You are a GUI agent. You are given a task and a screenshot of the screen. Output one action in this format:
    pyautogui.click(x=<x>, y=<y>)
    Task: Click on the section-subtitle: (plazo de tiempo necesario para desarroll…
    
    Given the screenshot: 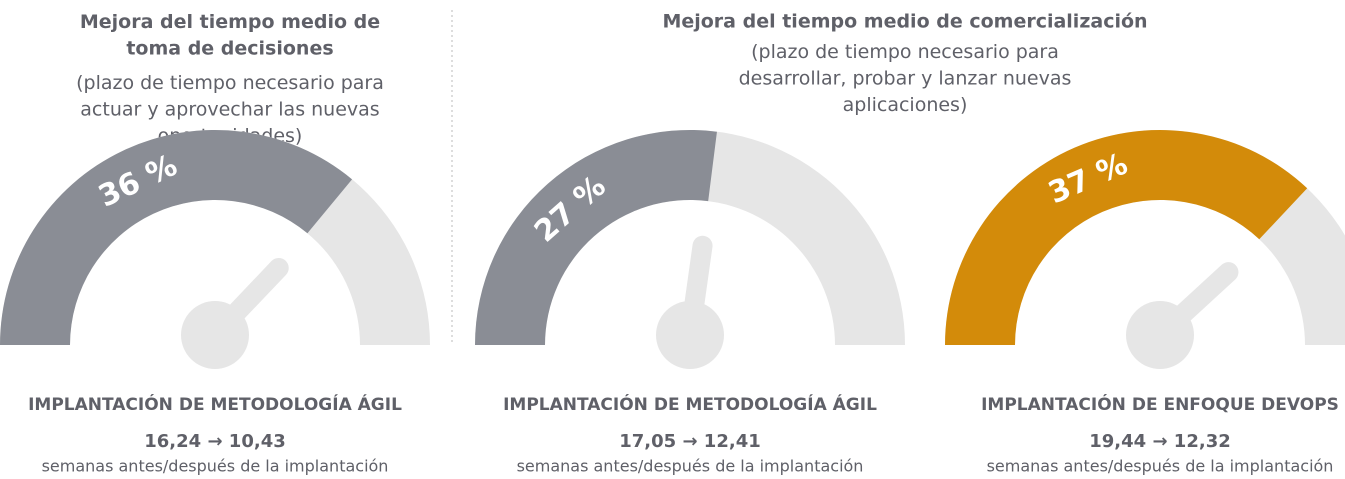 What is the action you would take?
    pyautogui.click(x=905, y=78)
    